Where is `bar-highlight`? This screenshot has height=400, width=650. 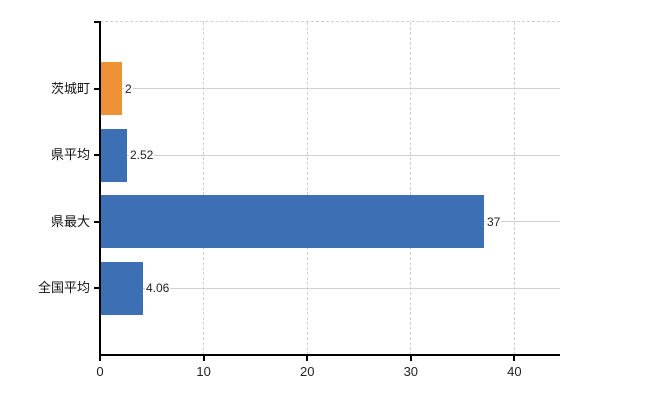
bar-highlight is located at coordinates (111, 88).